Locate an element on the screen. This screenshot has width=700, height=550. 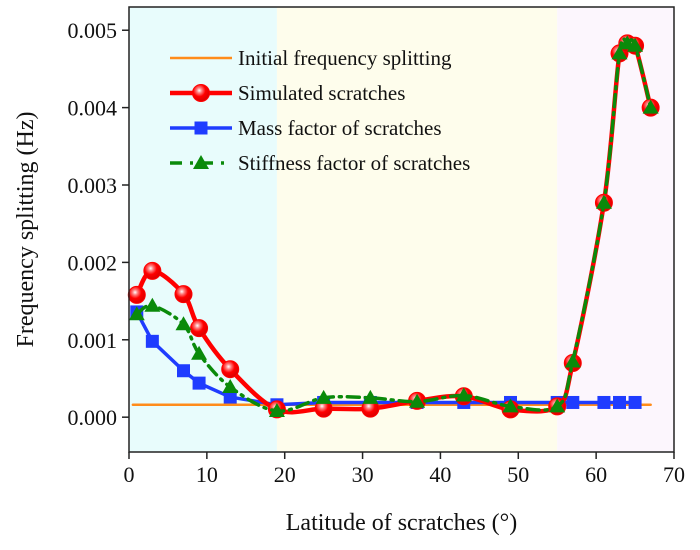
y-tick-label: 0.002 is located at coordinates (93, 262).